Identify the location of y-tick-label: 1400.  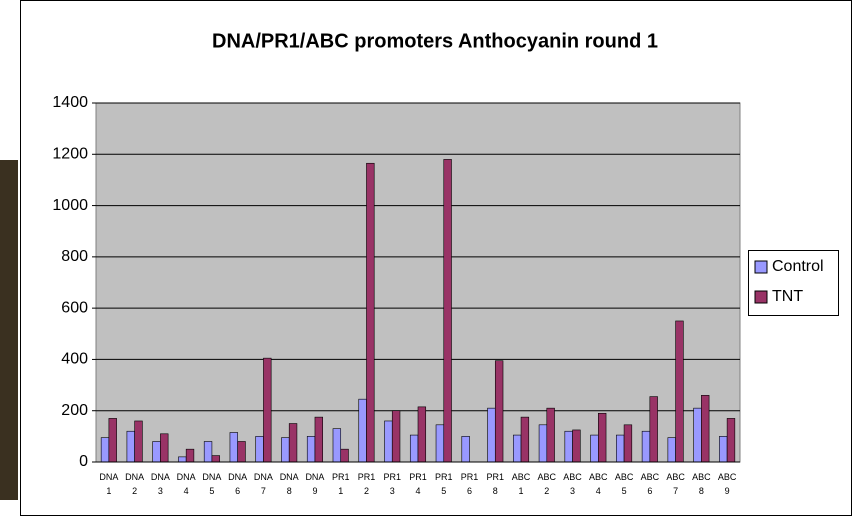
(70, 102).